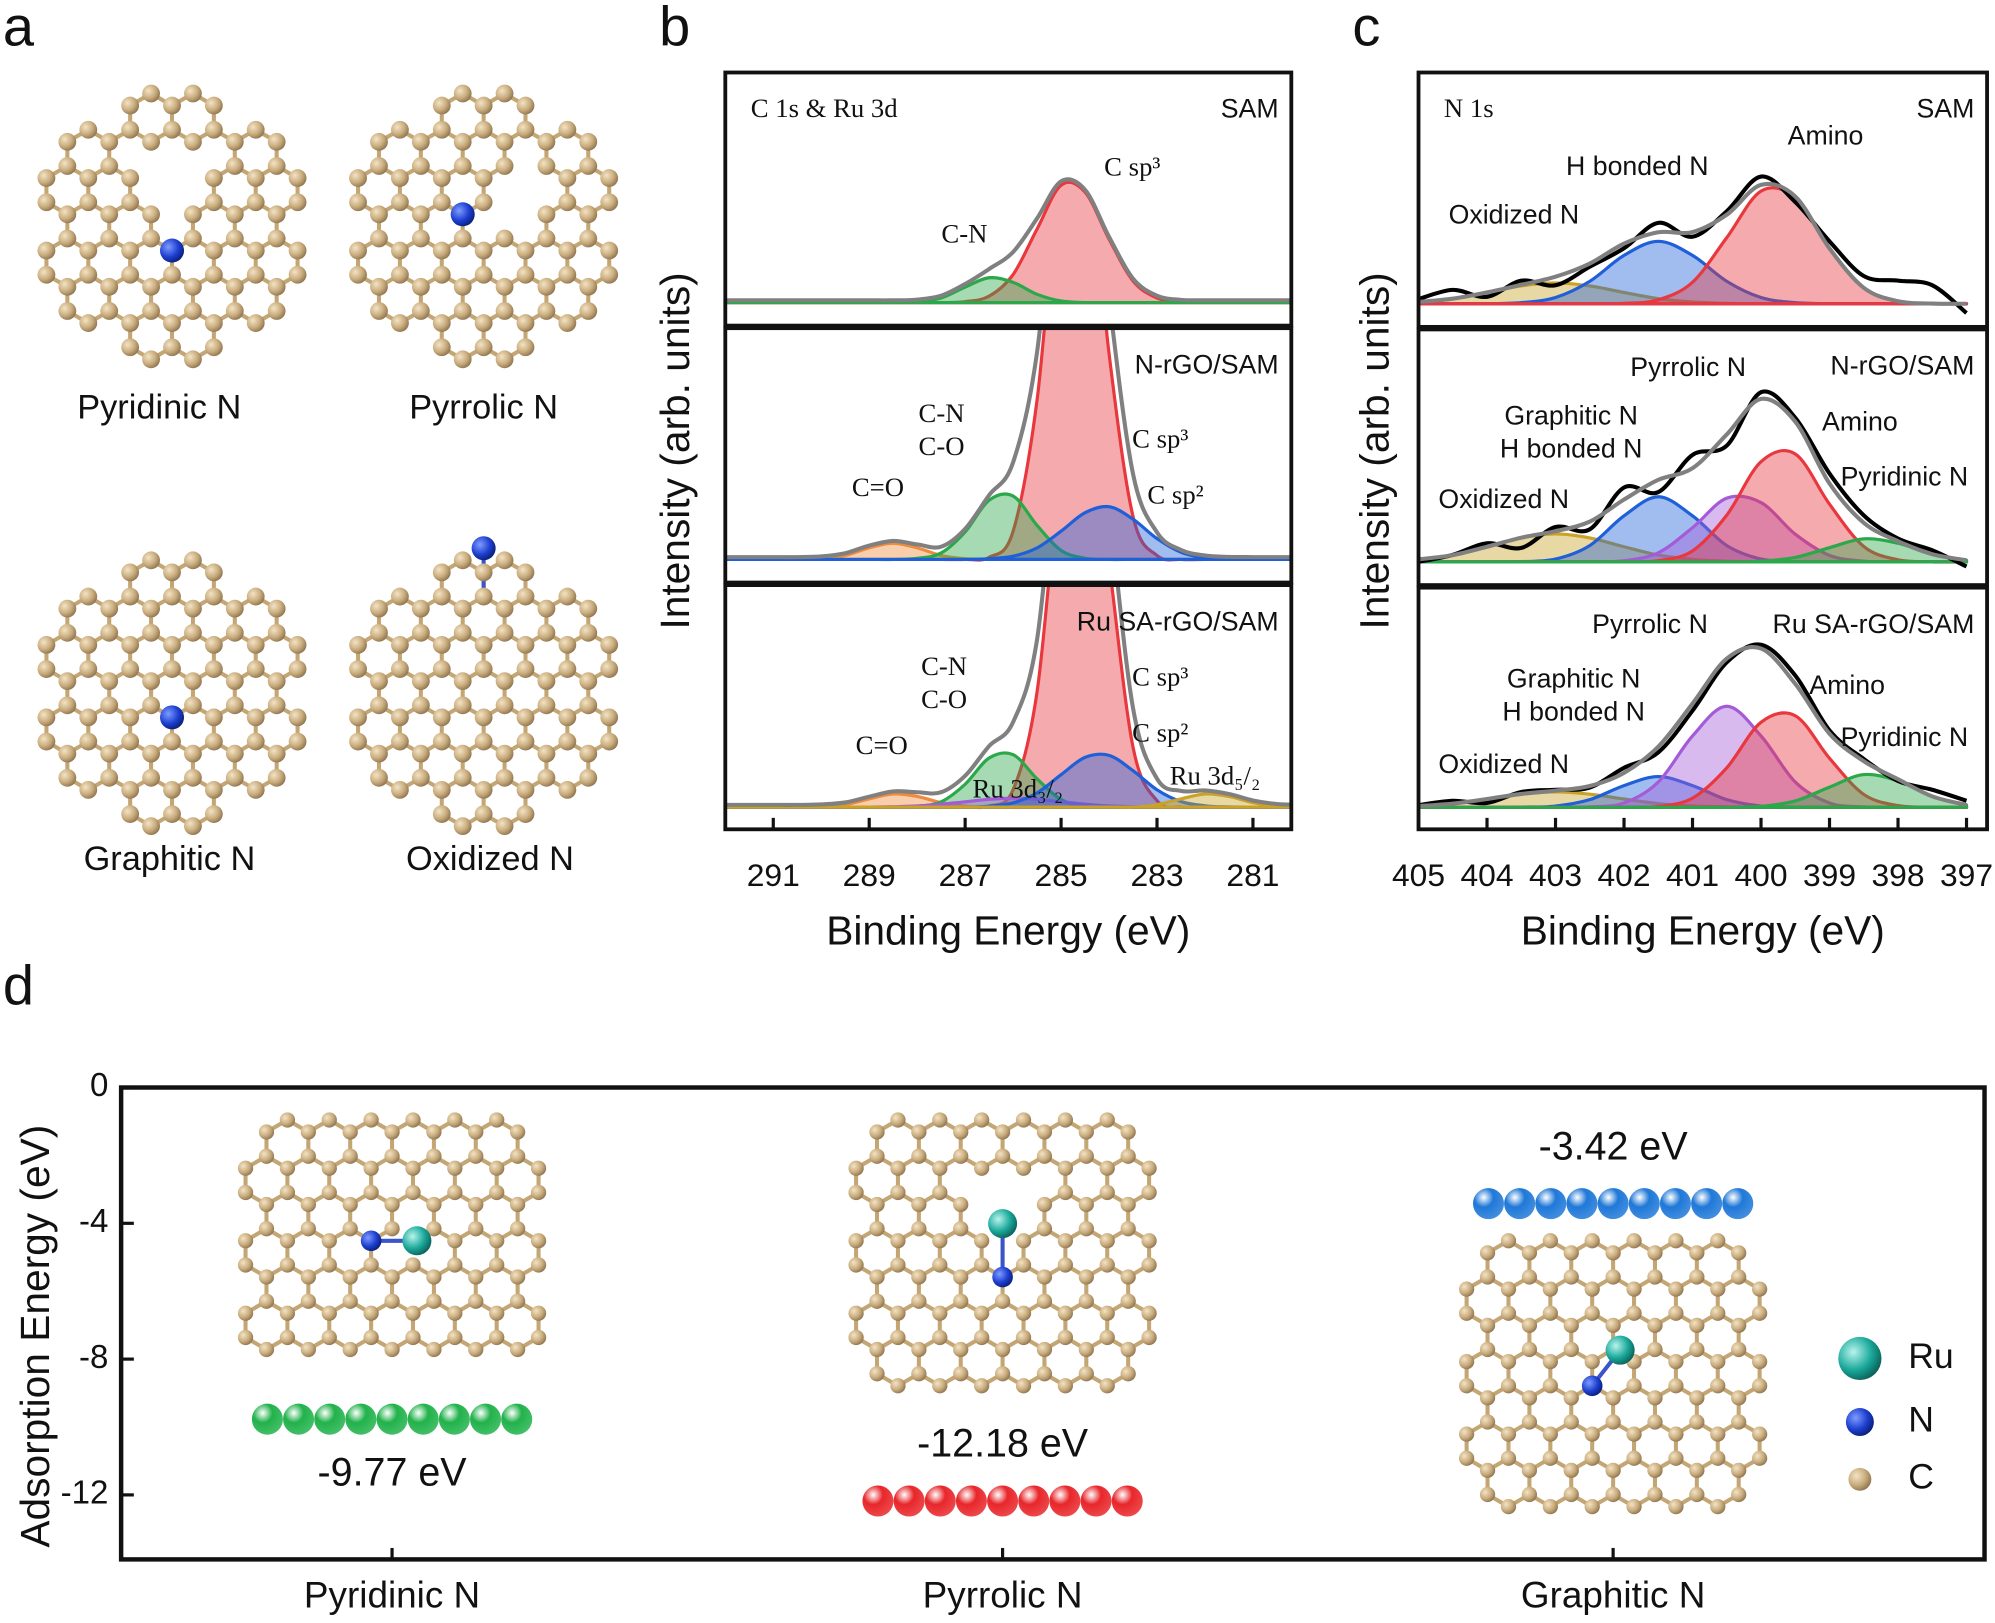 This screenshot has height=1623, width=1995. Describe the element at coordinates (1002, 1501) in the screenshot. I see `energy-level` at that location.